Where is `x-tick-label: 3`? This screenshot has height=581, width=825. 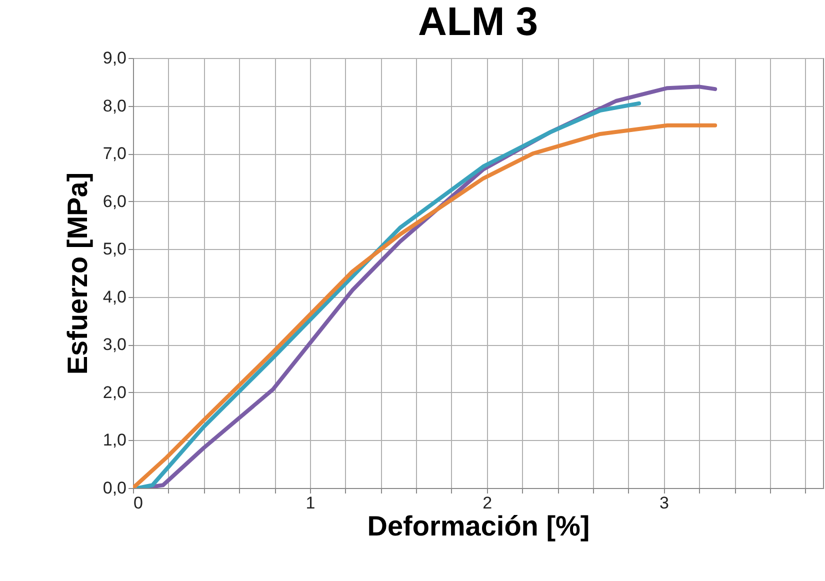 x-tick-label: 3 is located at coordinates (665, 503).